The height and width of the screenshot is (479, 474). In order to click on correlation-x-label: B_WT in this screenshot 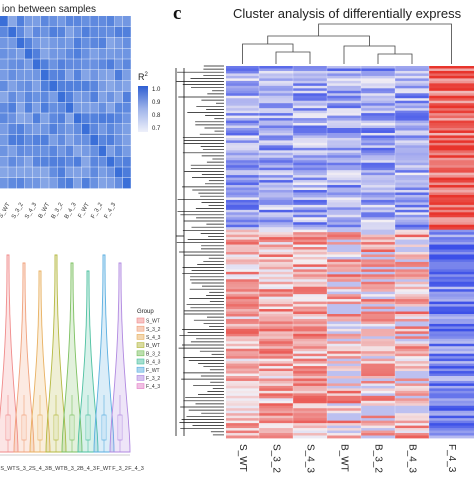, I will do `click(45, 211)`.